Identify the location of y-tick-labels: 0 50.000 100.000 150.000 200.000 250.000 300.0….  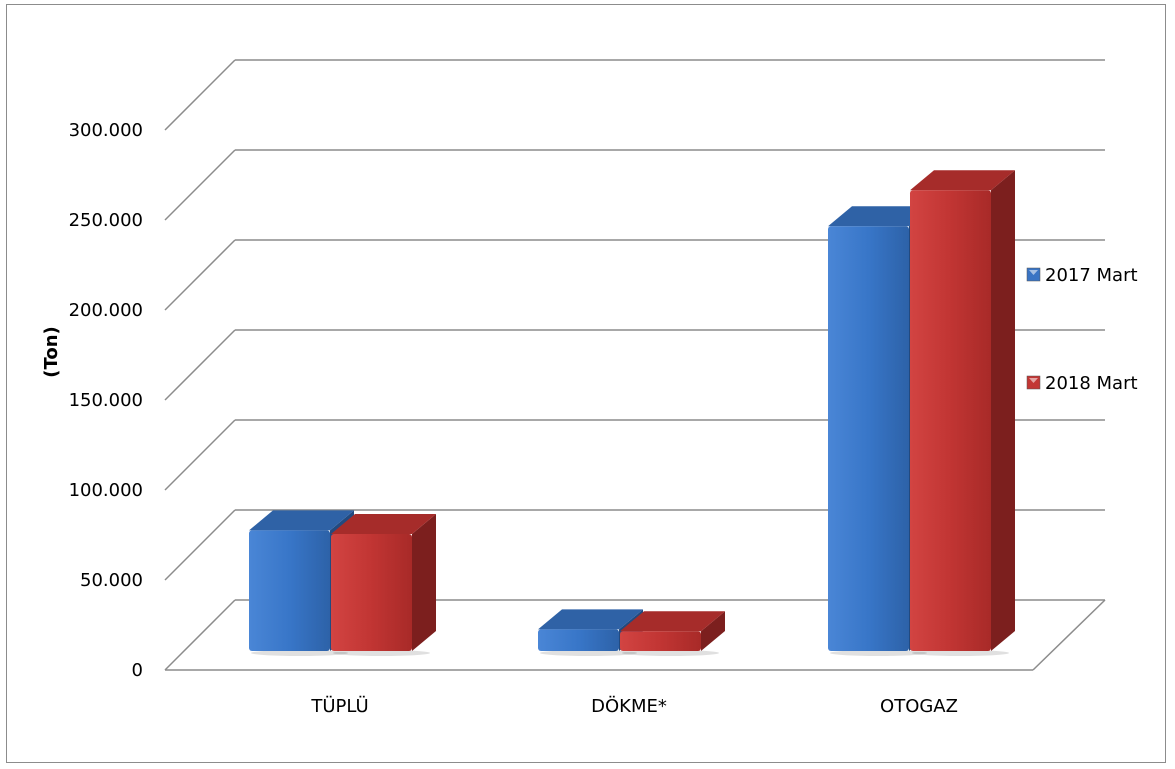
(106, 400).